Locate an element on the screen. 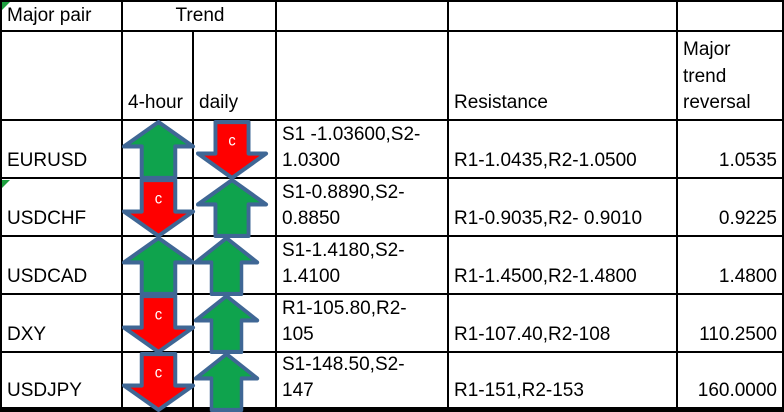 The height and width of the screenshot is (412, 784). reversal-value: 1.0535 is located at coordinates (747, 160).